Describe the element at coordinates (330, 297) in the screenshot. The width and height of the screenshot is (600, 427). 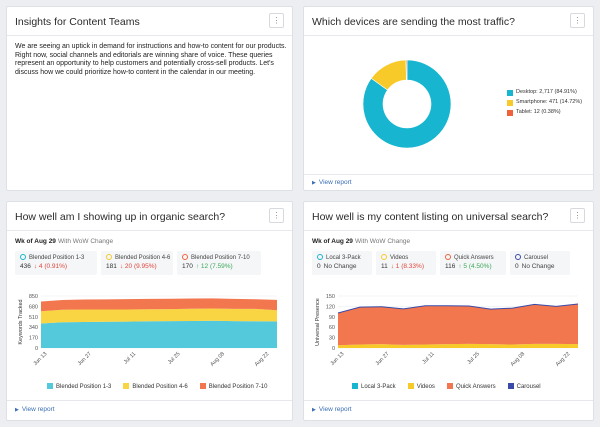
I see `y-tick-label: 150` at that location.